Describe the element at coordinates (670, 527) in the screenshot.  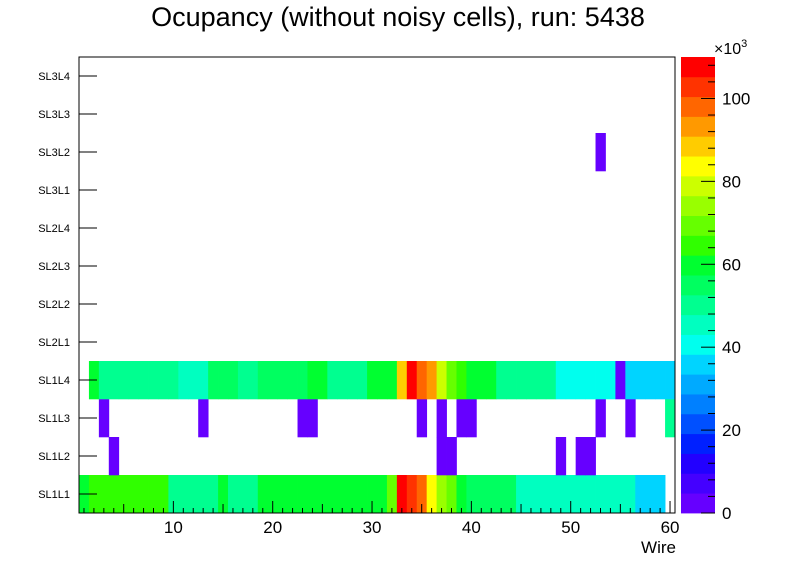
I see `x-tick-label: 60` at that location.